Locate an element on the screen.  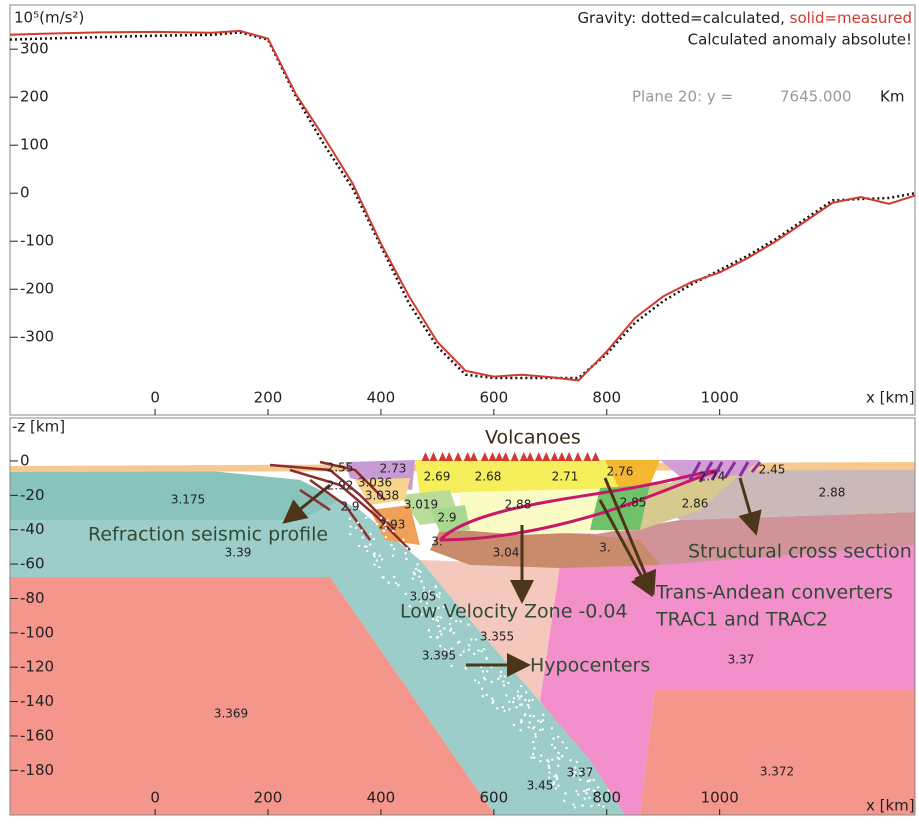
hypocenters is located at coordinates (479, 662).